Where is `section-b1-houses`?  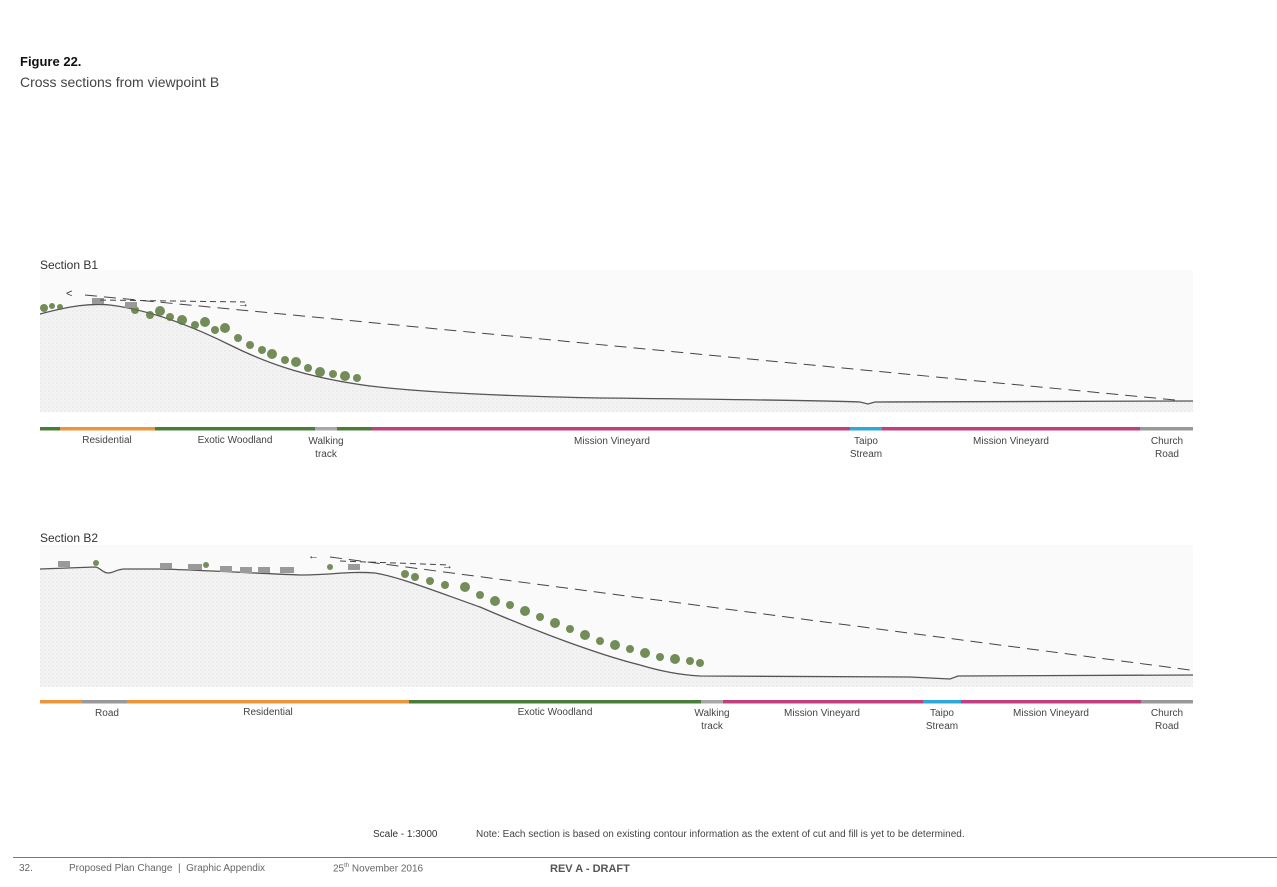 section-b1-houses is located at coordinates (114, 303).